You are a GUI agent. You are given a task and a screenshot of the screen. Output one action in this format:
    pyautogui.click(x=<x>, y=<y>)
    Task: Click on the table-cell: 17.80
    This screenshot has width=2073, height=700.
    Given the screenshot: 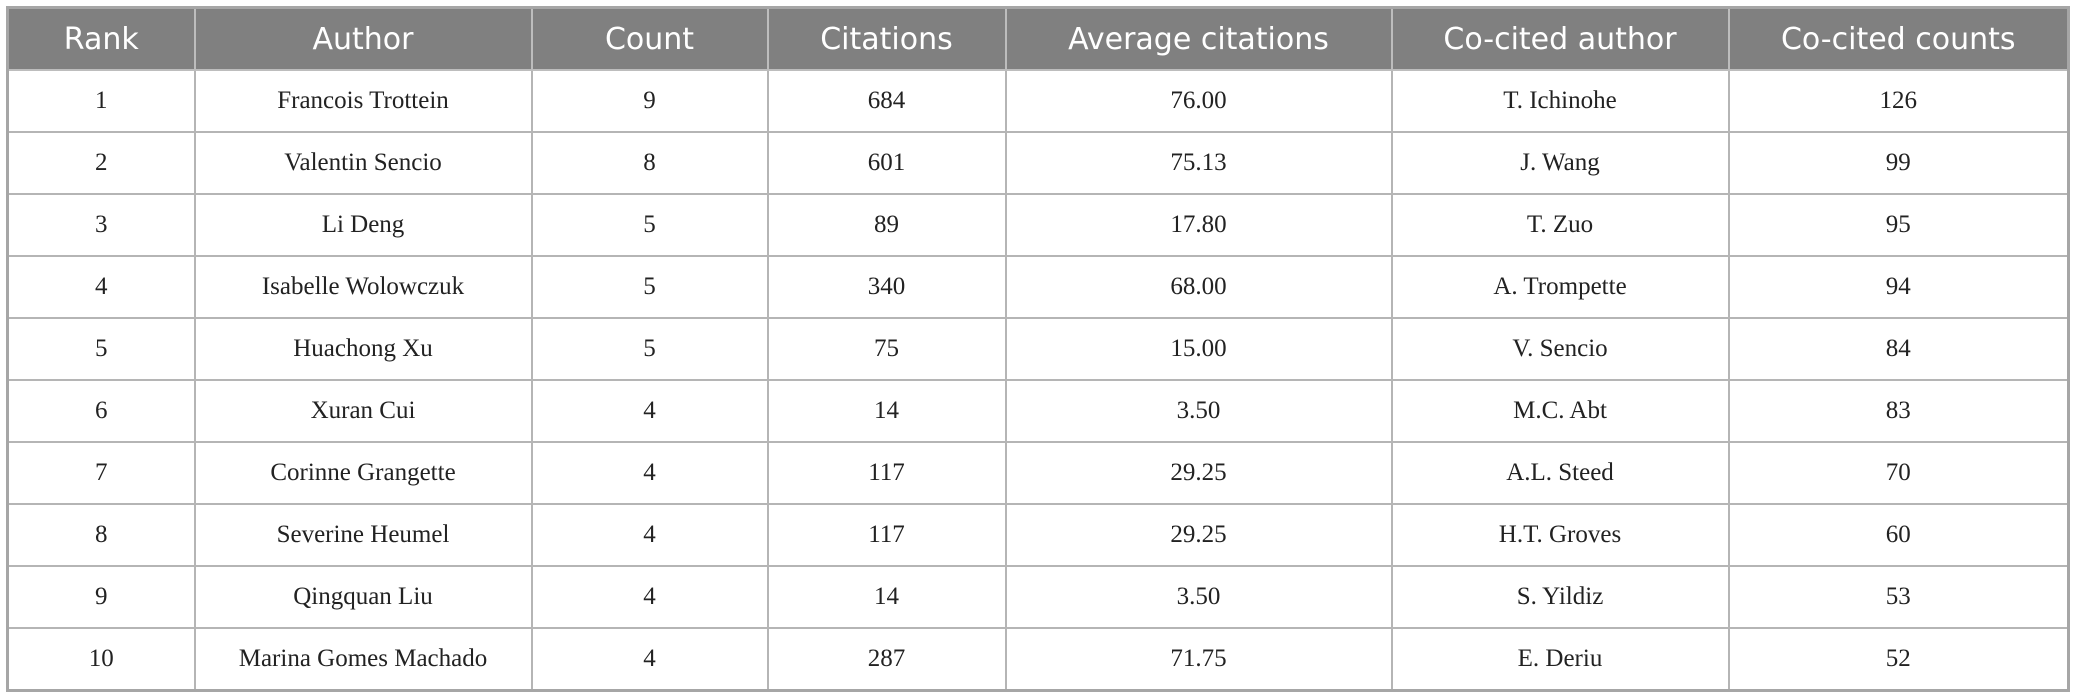 What is the action you would take?
    pyautogui.click(x=1198, y=225)
    